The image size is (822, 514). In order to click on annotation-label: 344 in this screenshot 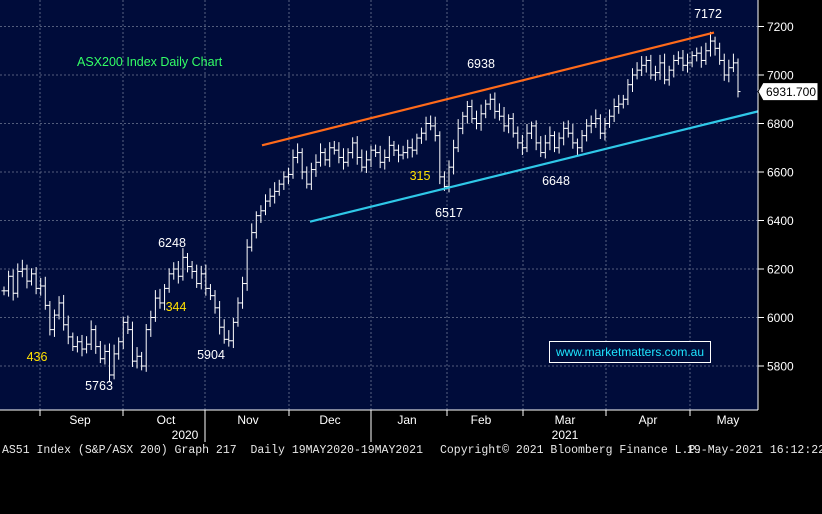, I will do `click(176, 307)`.